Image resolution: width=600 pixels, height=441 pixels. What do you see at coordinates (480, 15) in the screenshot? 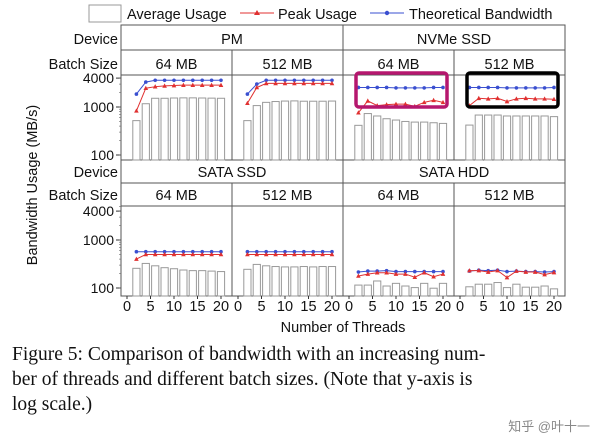
I see `legend-theoretical-label: Theoretical Bandwidth` at bounding box center [480, 15].